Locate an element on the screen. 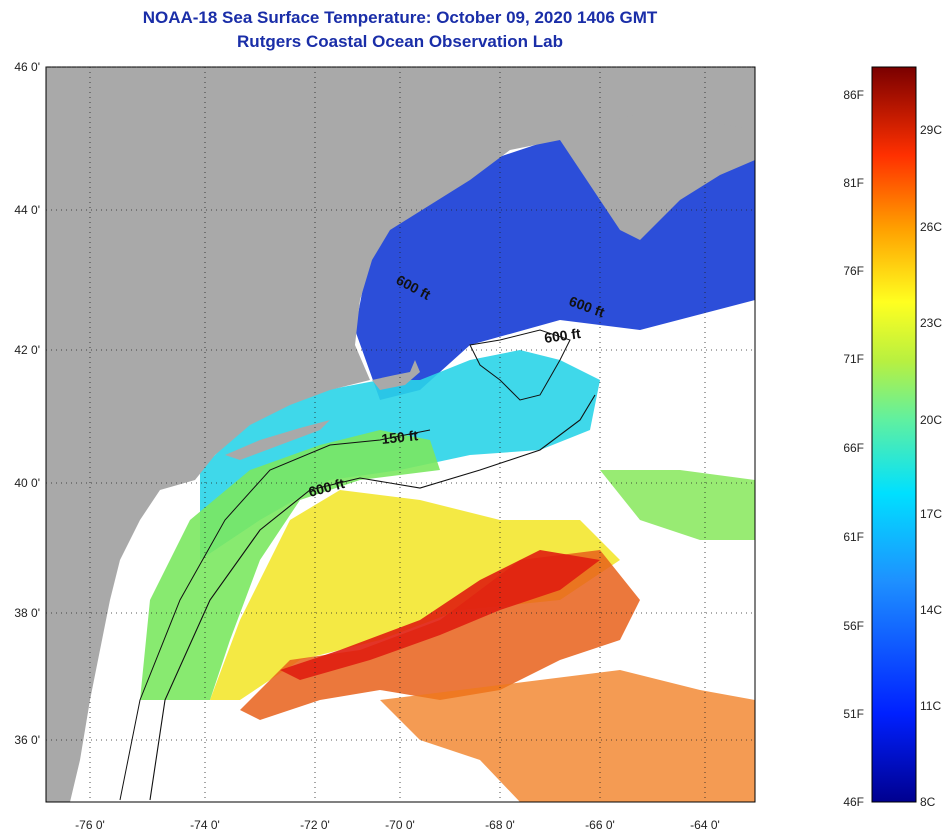 The height and width of the screenshot is (832, 944). colorbar-celsius-label: 29C is located at coordinates (931, 130).